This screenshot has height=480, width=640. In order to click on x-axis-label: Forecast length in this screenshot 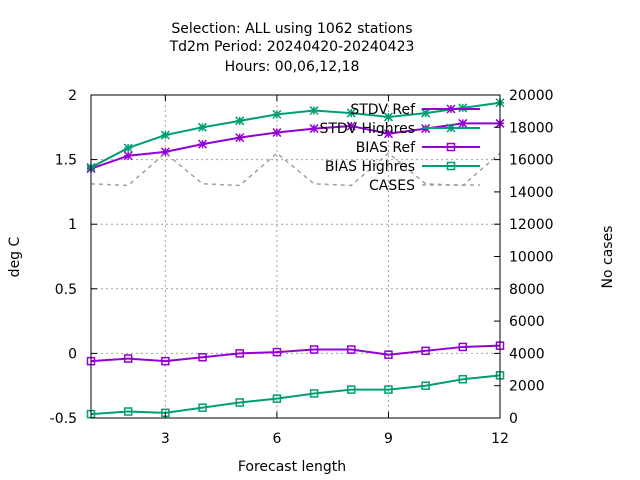, I will do `click(292, 467)`.